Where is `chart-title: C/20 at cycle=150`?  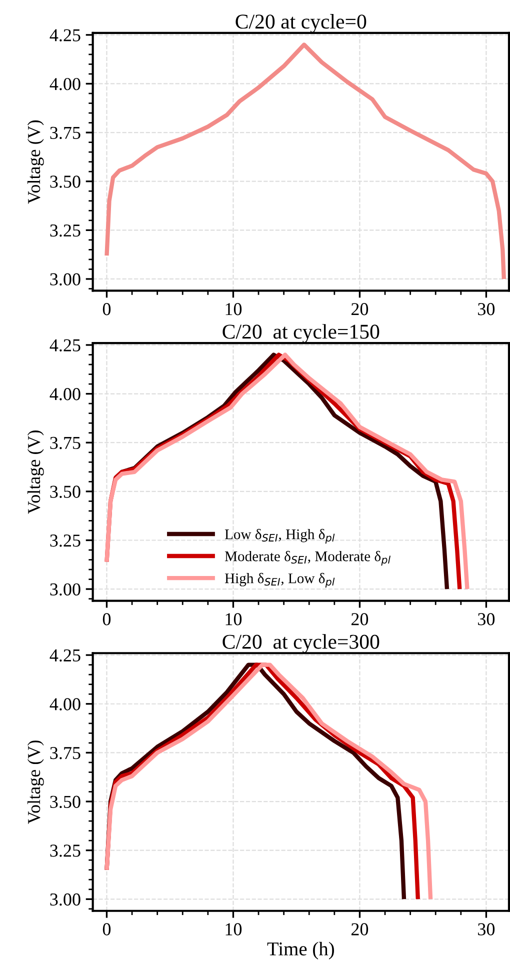 chart-title: C/20 at cycle=150 is located at coordinates (301, 334).